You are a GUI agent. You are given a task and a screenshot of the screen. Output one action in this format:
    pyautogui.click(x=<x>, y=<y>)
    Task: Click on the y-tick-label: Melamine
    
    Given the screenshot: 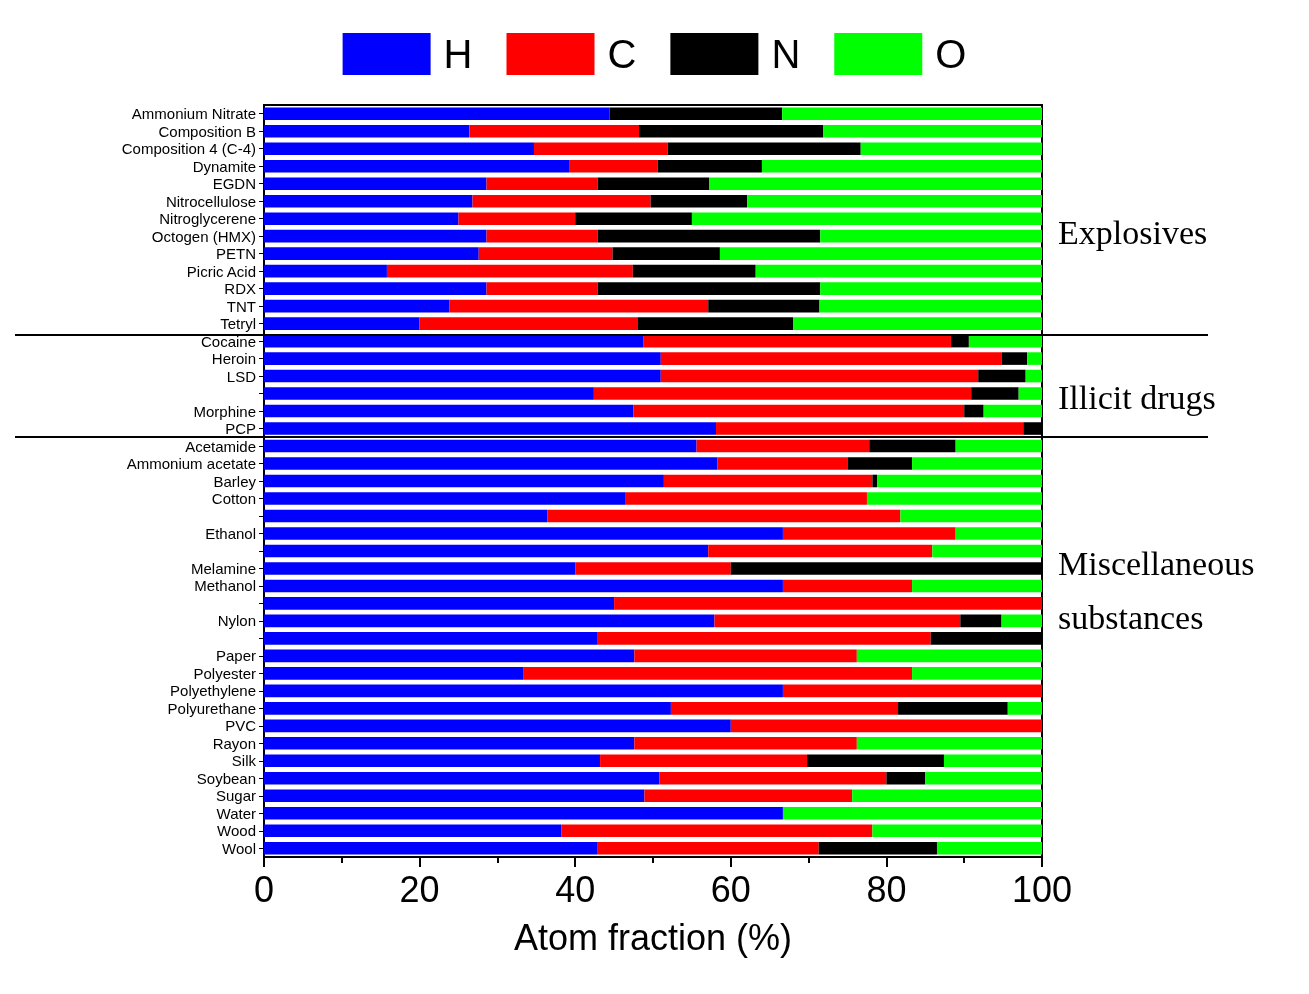 What is the action you would take?
    pyautogui.click(x=223, y=568)
    